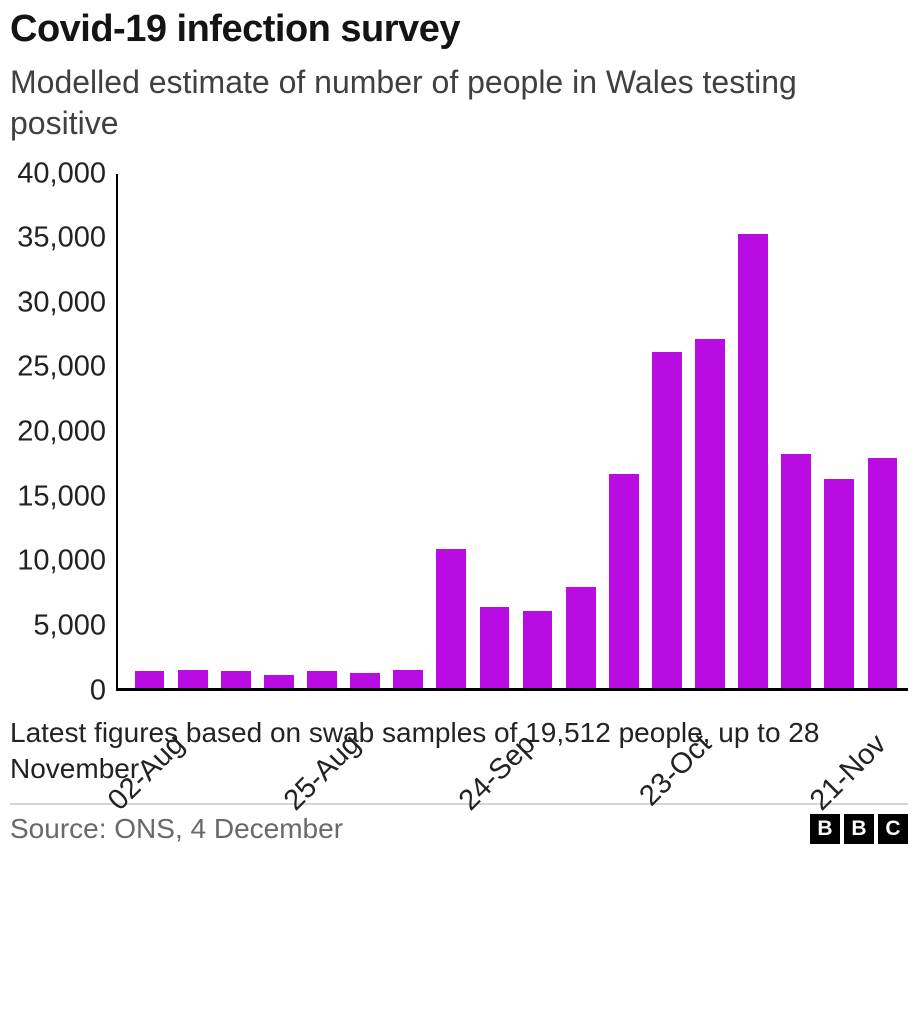 Image resolution: width=920 pixels, height=1032 pixels. I want to click on y-tick-label: 30,000, so click(61, 302).